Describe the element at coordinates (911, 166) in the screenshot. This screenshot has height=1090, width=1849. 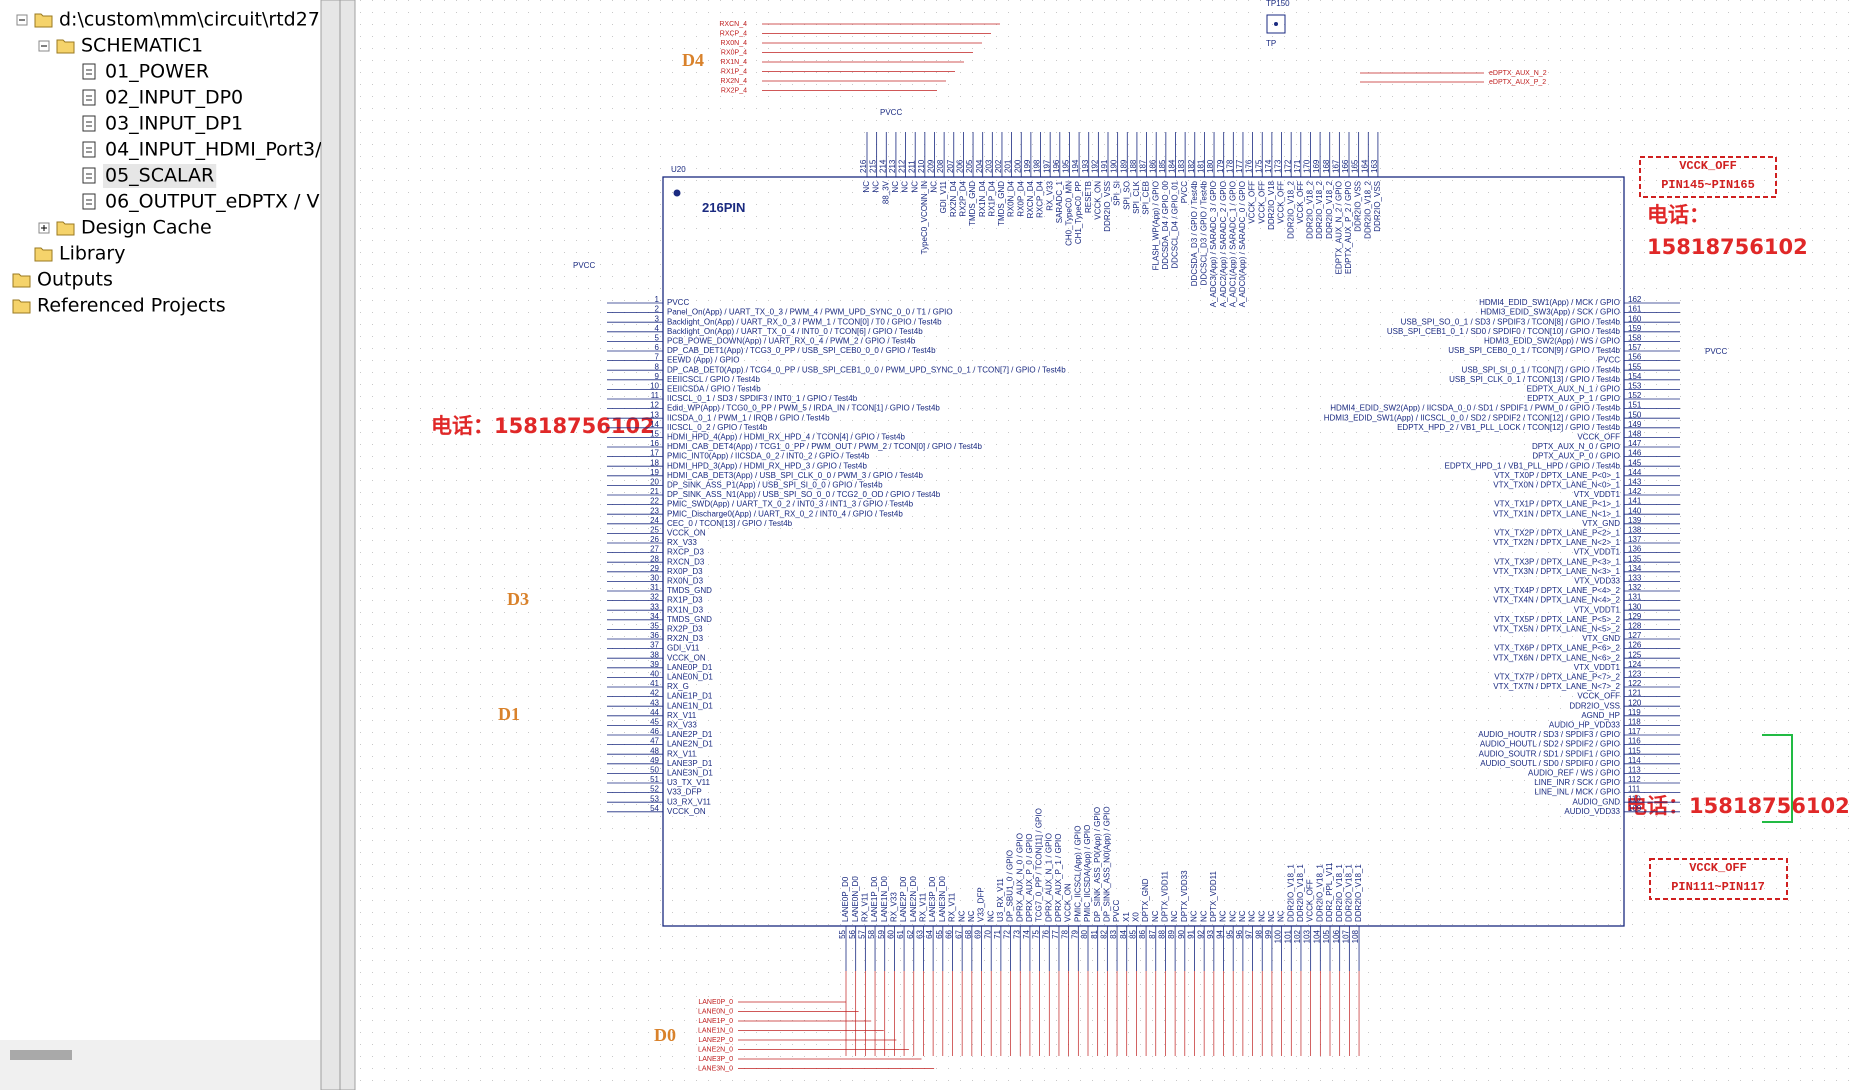
I see `pin-number: 211` at that location.